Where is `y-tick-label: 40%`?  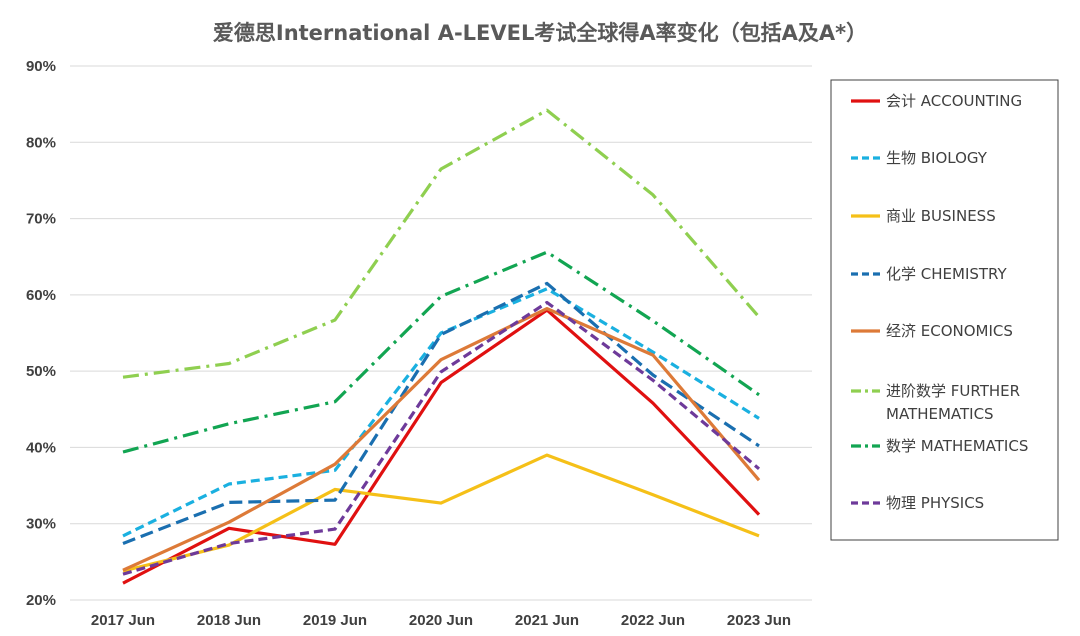 y-tick-label: 40% is located at coordinates (41, 447).